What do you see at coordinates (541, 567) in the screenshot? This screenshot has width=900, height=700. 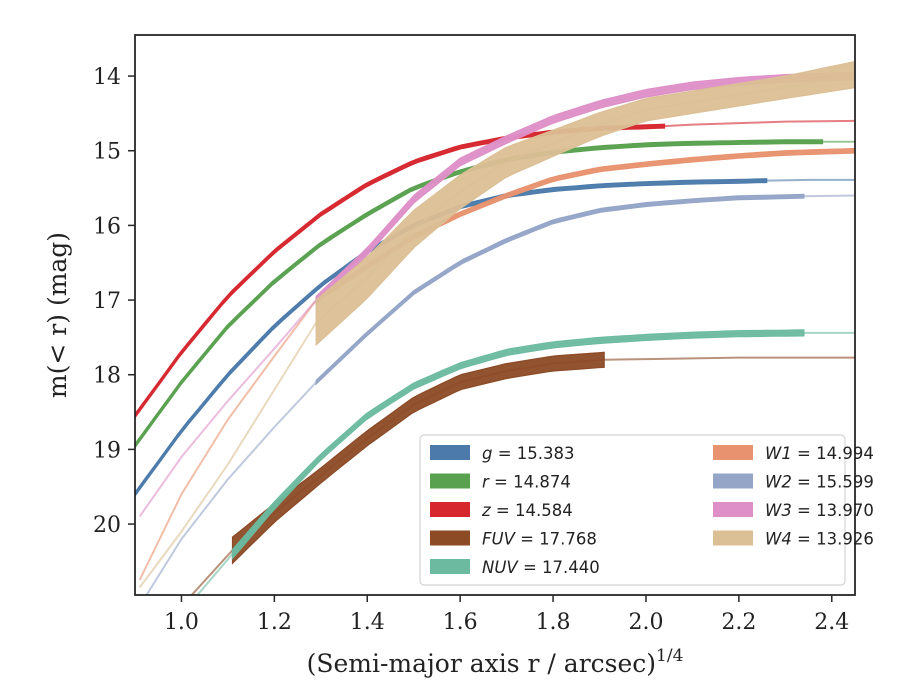 I see `legend-label-nuv: NUV = 17.440` at bounding box center [541, 567].